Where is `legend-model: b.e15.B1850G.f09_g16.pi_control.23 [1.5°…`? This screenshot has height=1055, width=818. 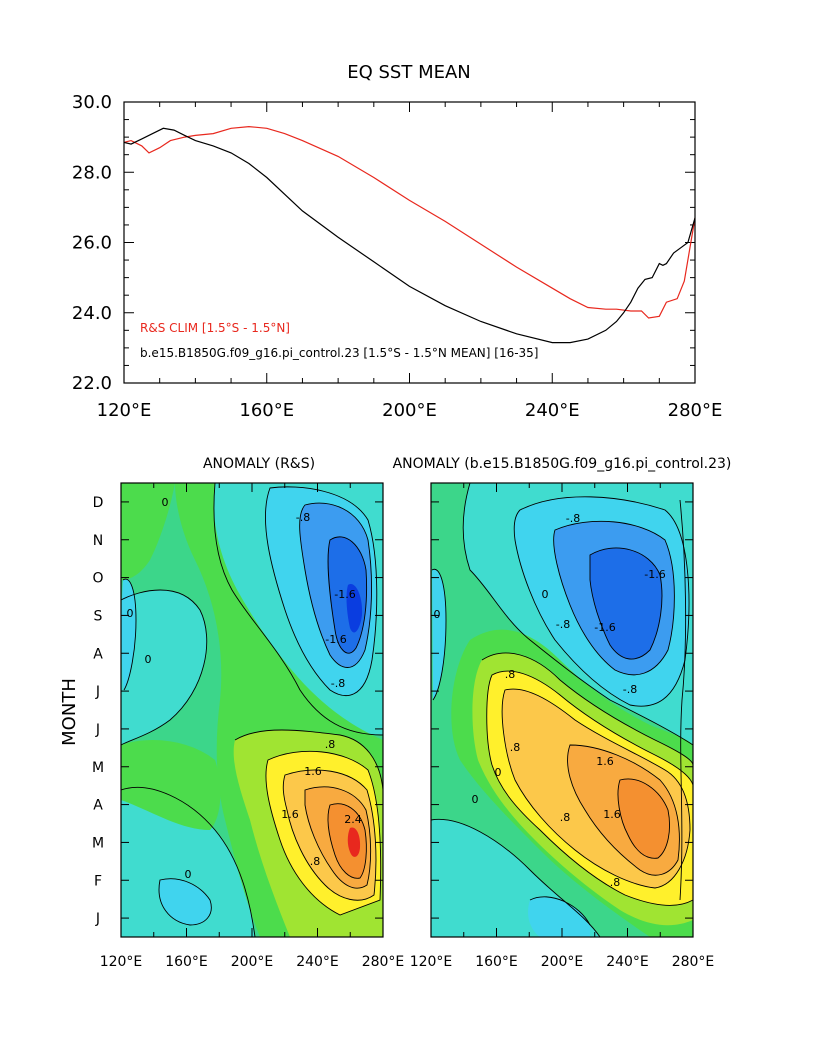
legend-model: b.e15.B1850G.f09_g16.pi_control.23 [1.5°… is located at coordinates (339, 353).